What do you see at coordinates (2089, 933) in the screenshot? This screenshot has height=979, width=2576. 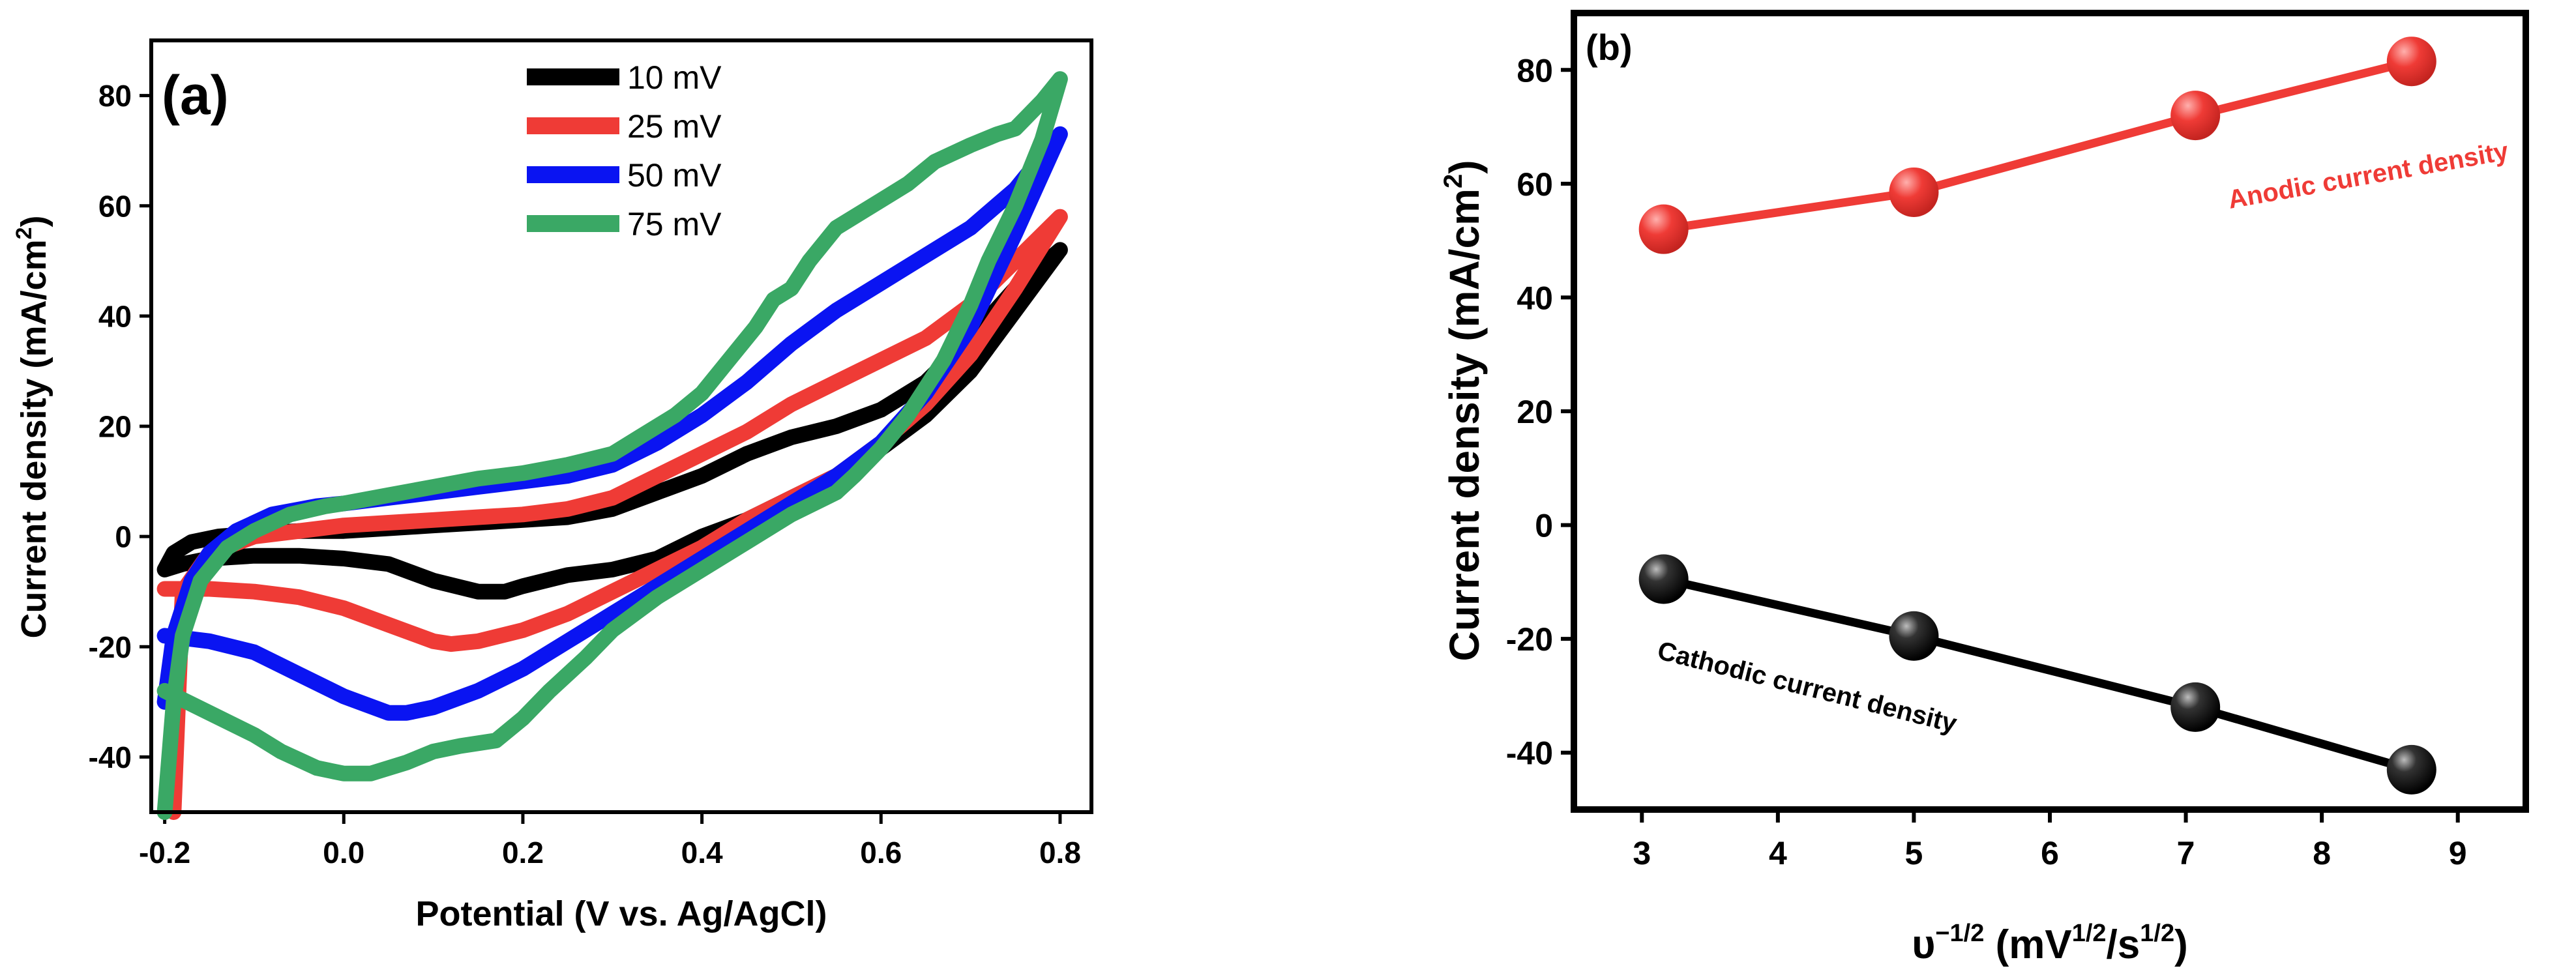 I see `panel-b-x-axis-title-sup2: 1/2` at bounding box center [2089, 933].